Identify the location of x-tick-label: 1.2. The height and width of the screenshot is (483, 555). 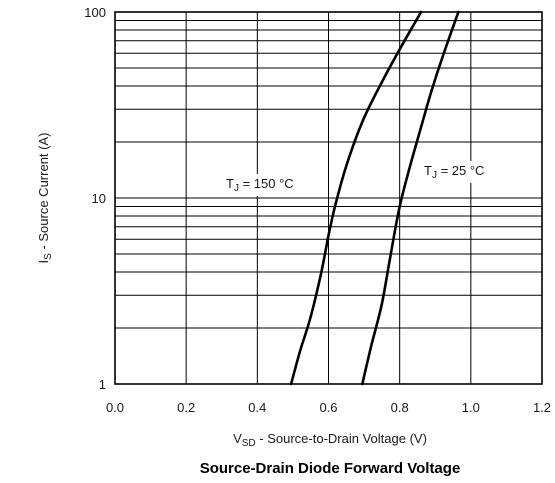
(542, 407).